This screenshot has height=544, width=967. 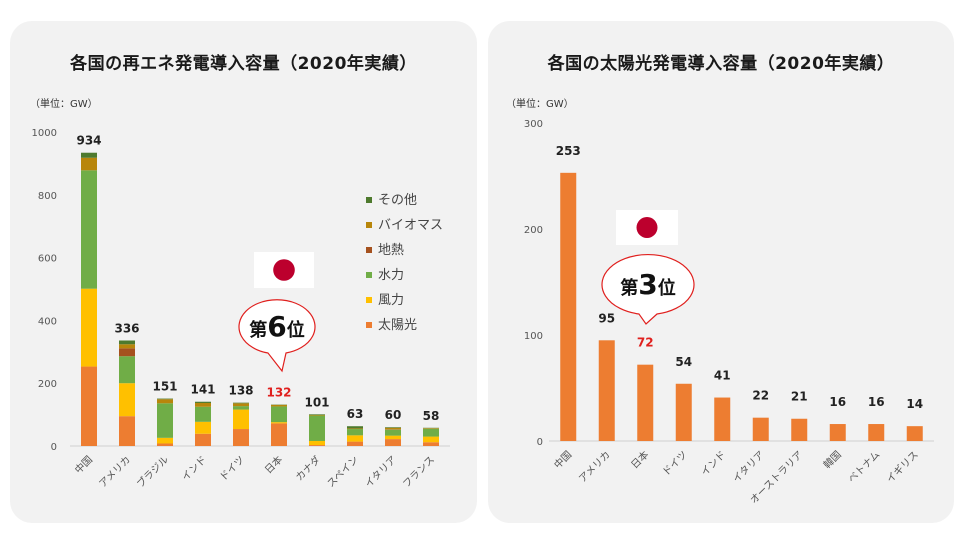 I want to click on solar-flag-sun, so click(x=647, y=227).